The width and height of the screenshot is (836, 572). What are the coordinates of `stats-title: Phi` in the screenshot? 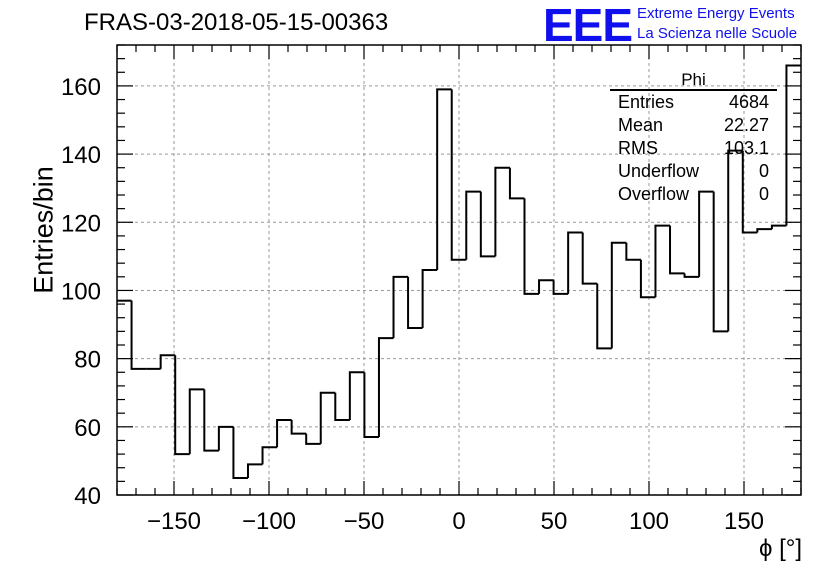 It's located at (693, 80).